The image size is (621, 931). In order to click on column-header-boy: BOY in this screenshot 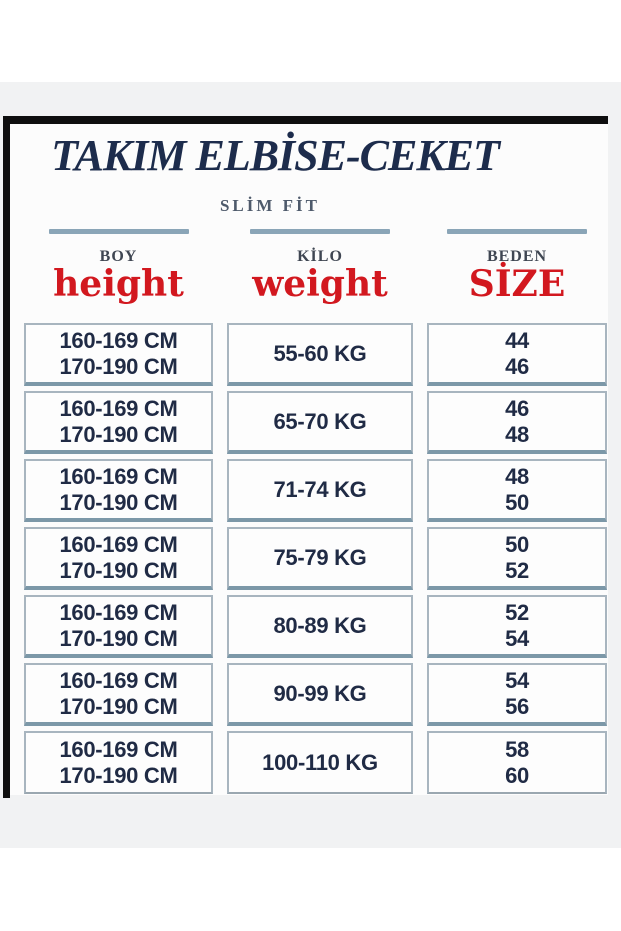, I will do `click(118, 256)`.